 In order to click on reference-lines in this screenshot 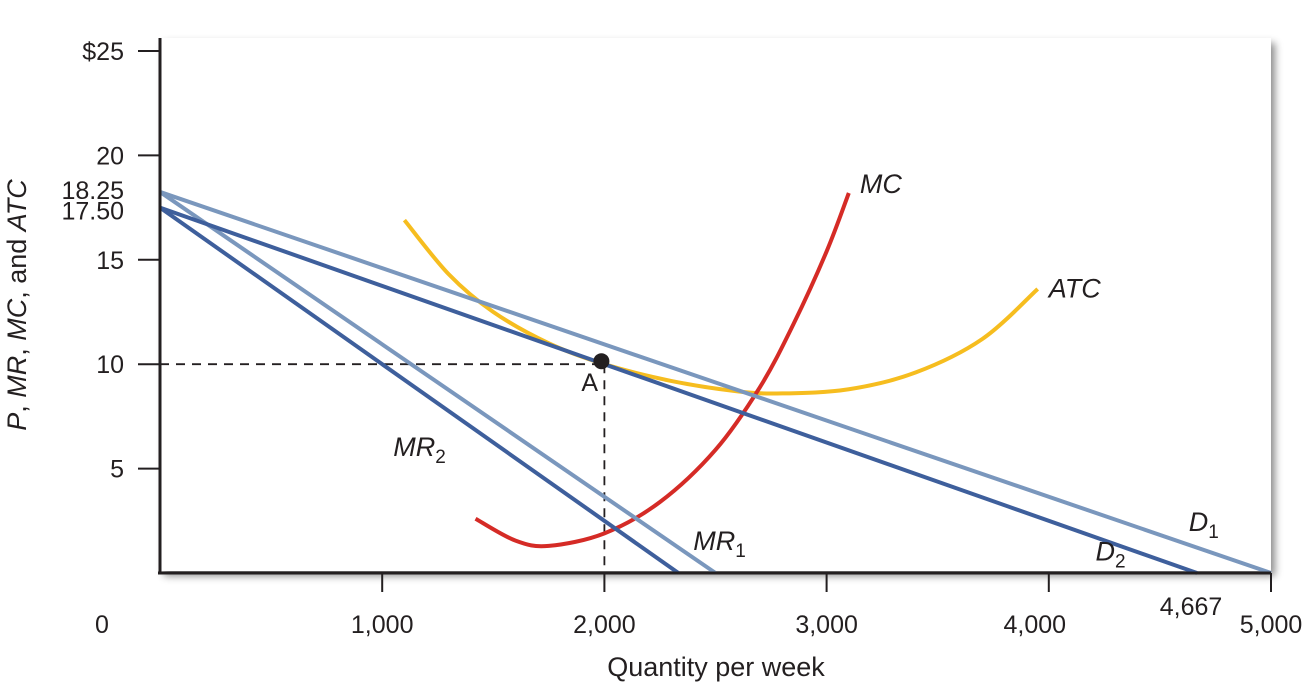, I will do `click(383, 468)`.